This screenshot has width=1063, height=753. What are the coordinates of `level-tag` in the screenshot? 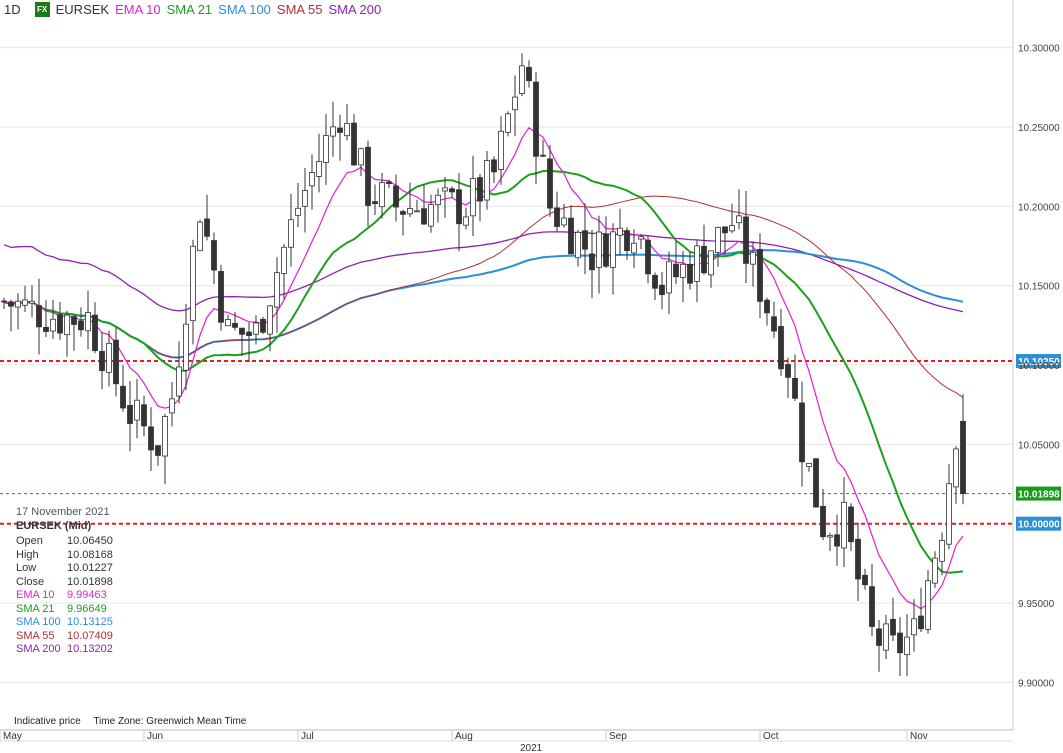 It's located at (1038, 493).